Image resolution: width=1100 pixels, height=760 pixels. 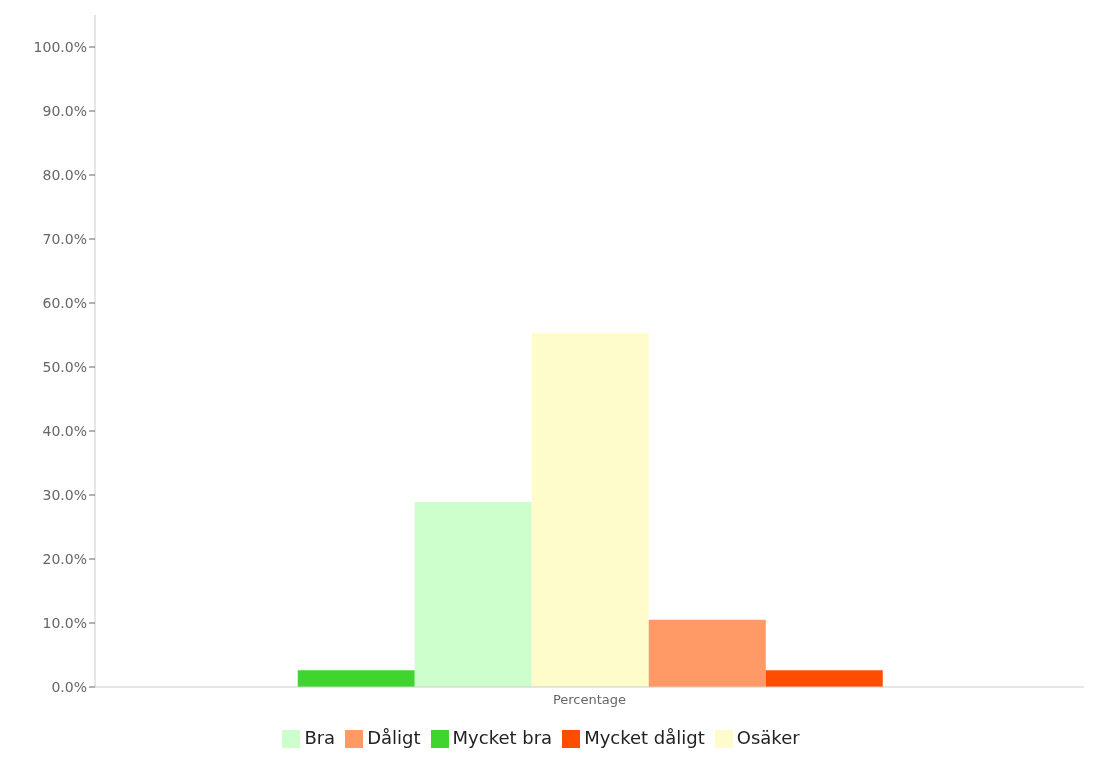 I want to click on y-tick-label: 10.0%, so click(x=64, y=622).